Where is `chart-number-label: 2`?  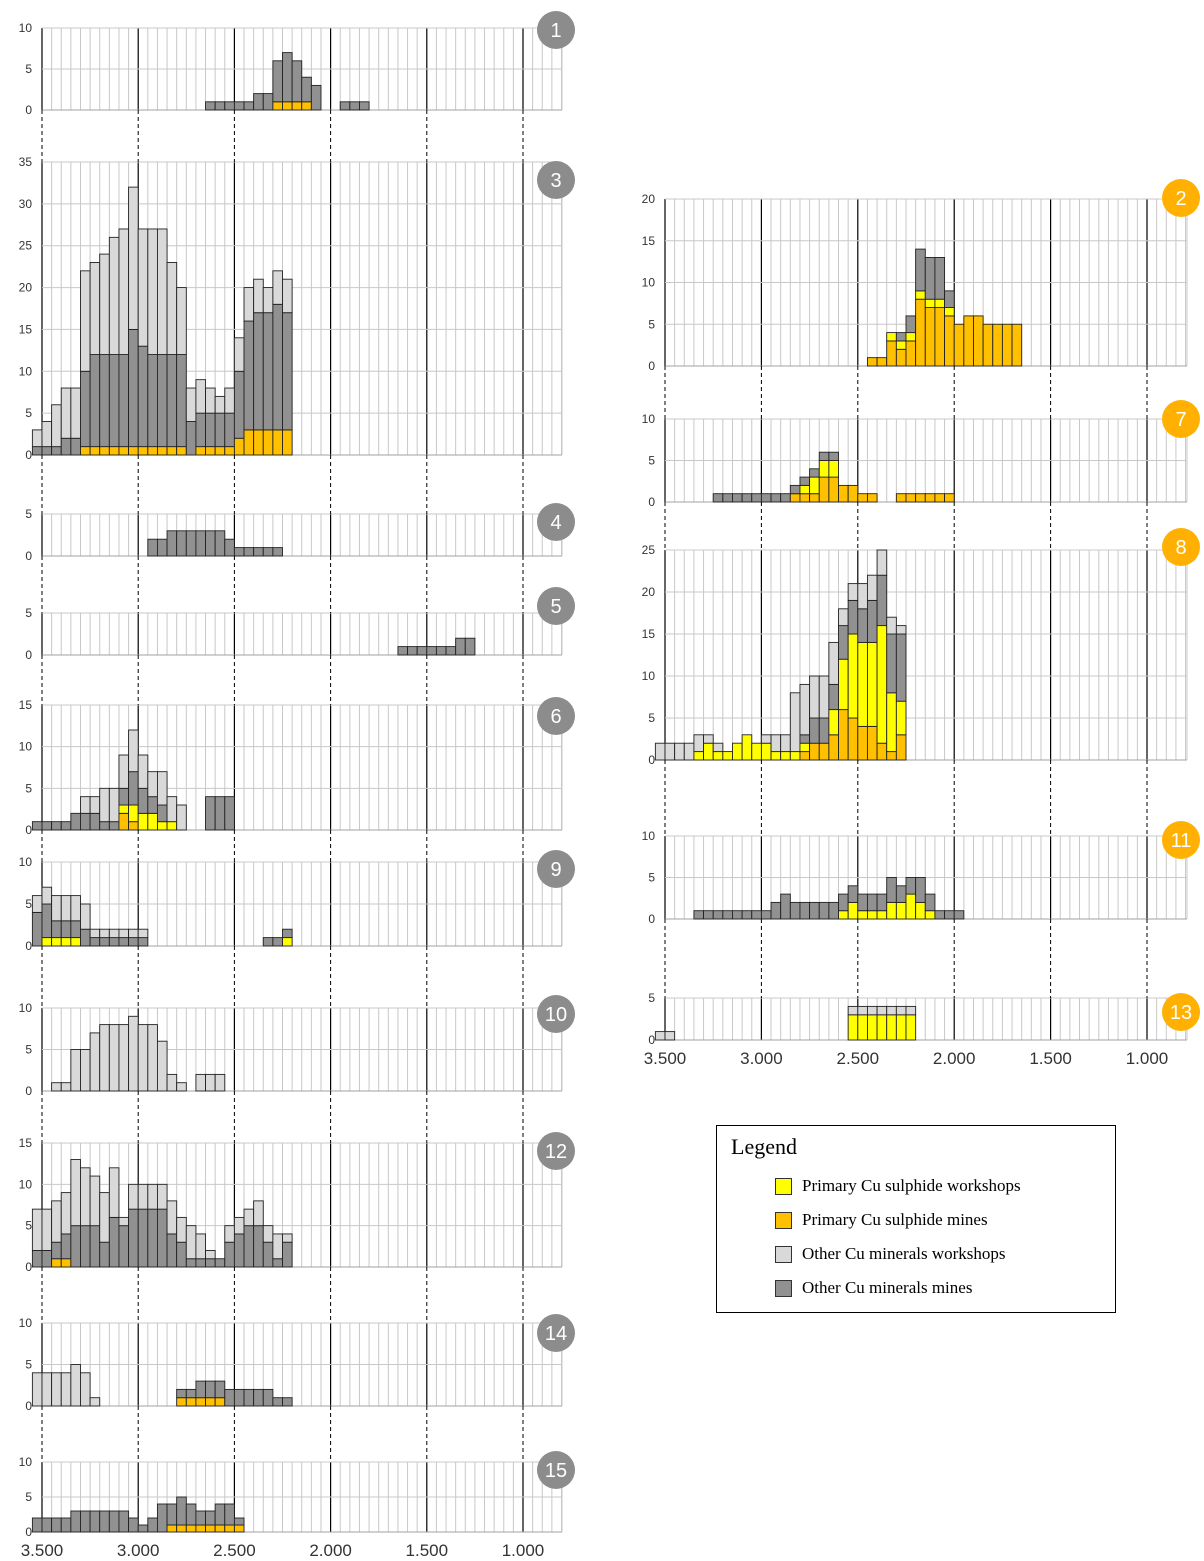
chart-number-label: 2 is located at coordinates (1180, 199).